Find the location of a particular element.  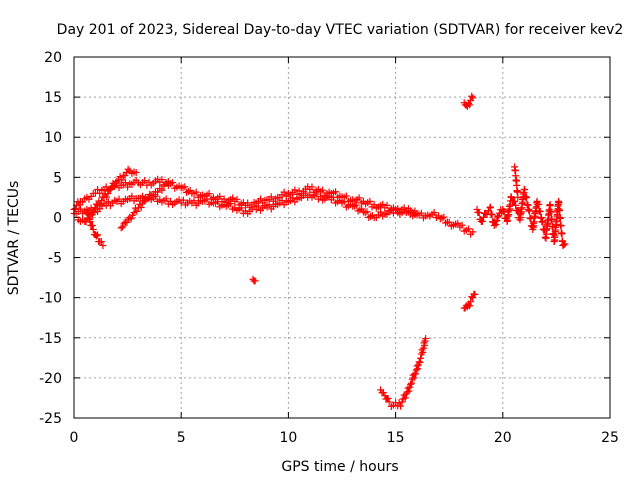

y-tick-label: -15 is located at coordinates (50, 339).